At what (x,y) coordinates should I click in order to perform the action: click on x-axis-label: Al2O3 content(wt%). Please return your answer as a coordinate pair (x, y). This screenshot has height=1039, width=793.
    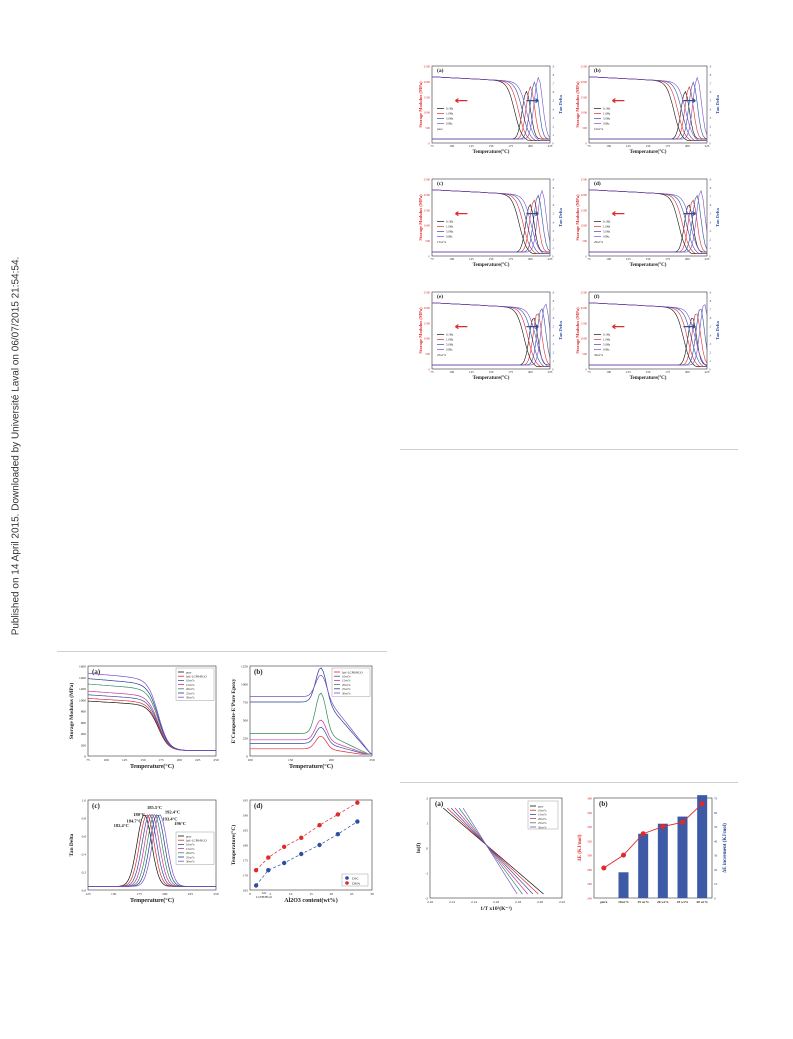
    Looking at the image, I should click on (311, 900).